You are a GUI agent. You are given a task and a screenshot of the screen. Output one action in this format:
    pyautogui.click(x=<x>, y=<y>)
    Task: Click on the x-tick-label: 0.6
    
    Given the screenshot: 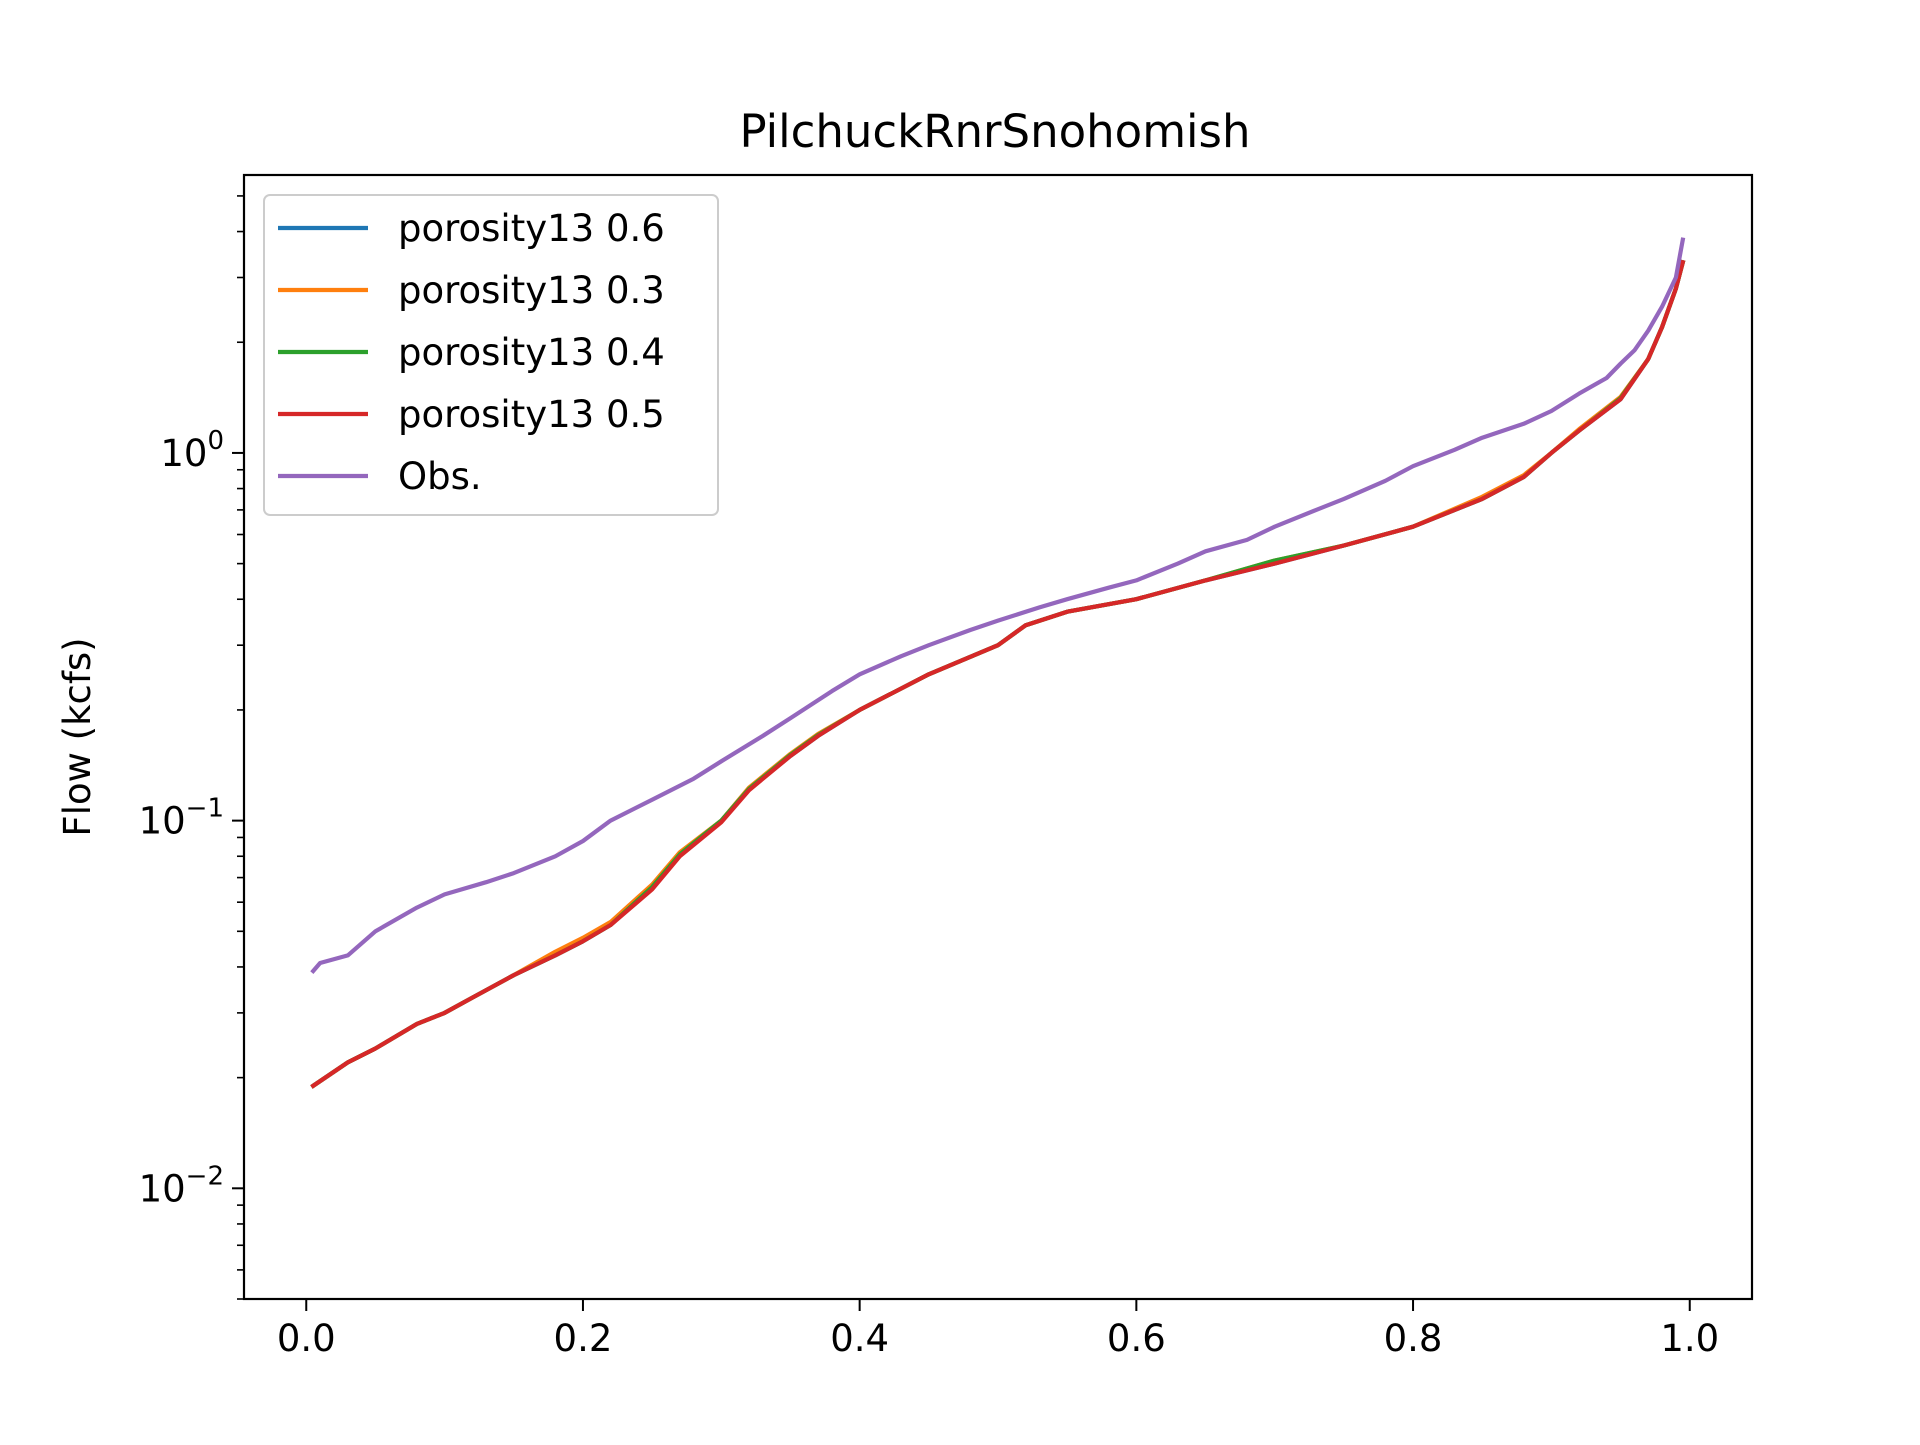 What is the action you would take?
    pyautogui.click(x=1136, y=1338)
    